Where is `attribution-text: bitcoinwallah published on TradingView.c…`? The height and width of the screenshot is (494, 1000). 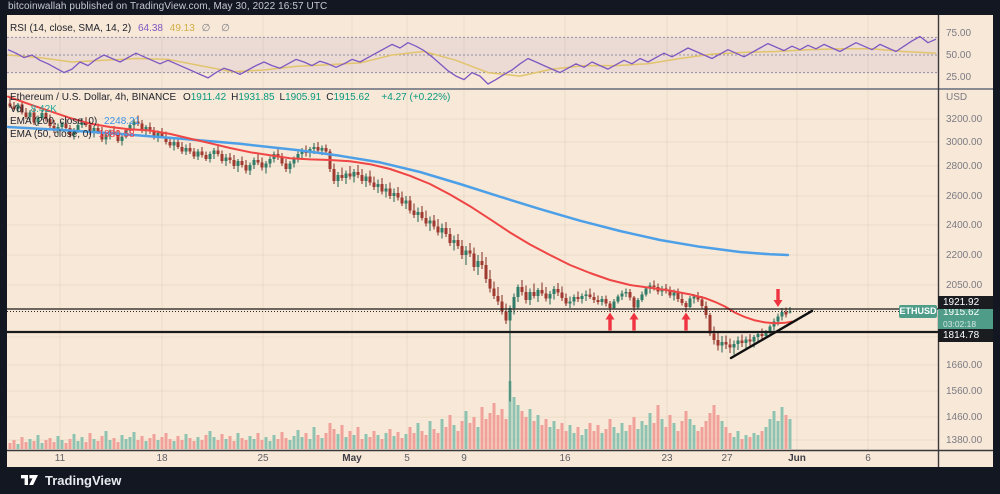 attribution-text: bitcoinwallah published on TradingView.c… is located at coordinates (168, 6).